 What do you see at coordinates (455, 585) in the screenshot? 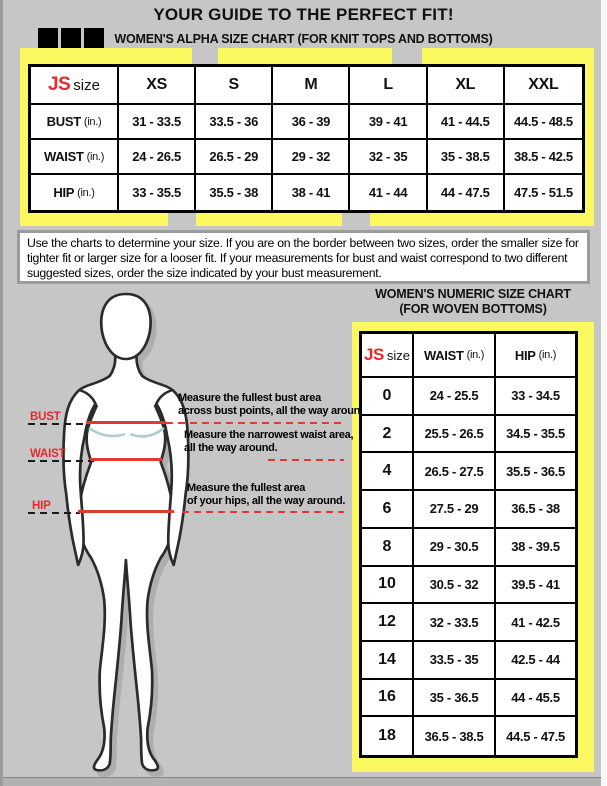
I see `waist-range: 30.5 - 32` at bounding box center [455, 585].